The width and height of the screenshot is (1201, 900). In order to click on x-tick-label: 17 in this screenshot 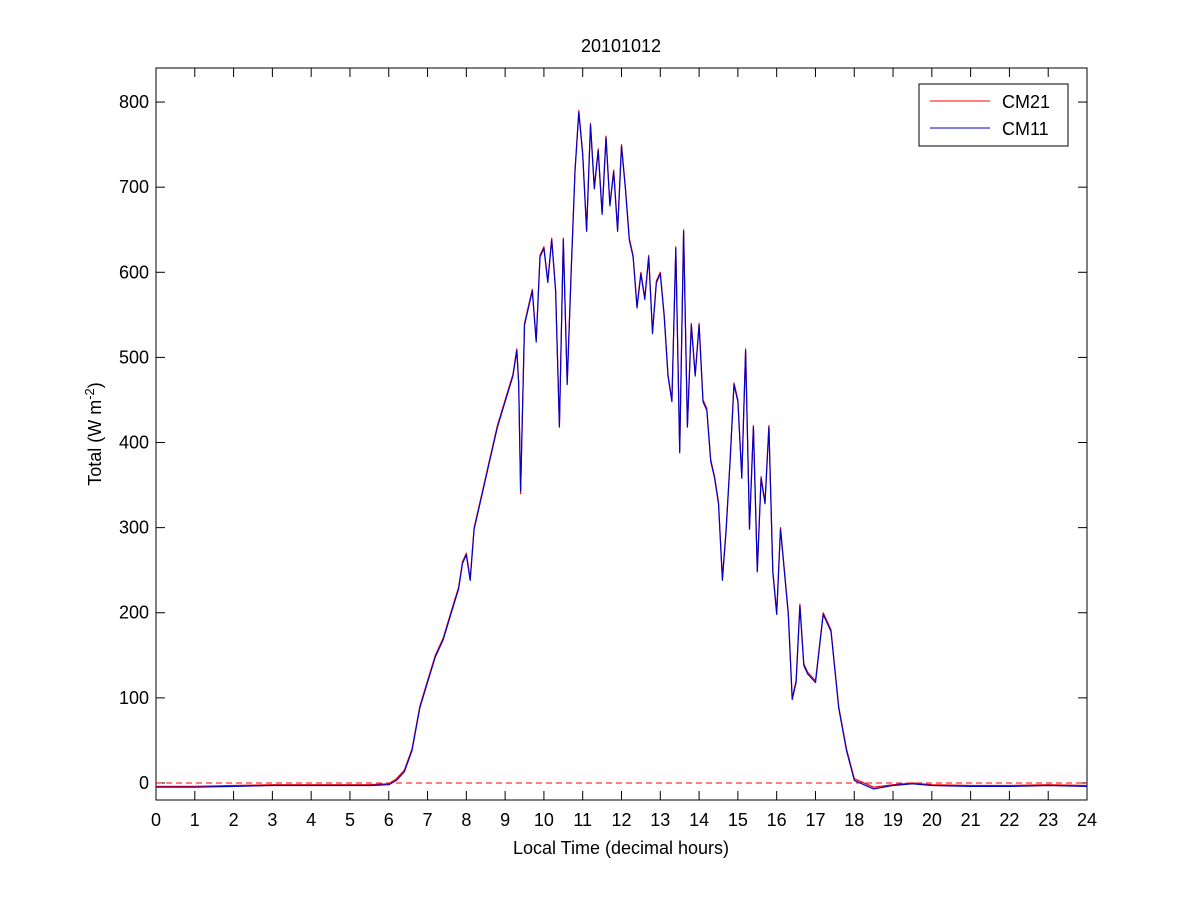, I will do `click(815, 820)`.